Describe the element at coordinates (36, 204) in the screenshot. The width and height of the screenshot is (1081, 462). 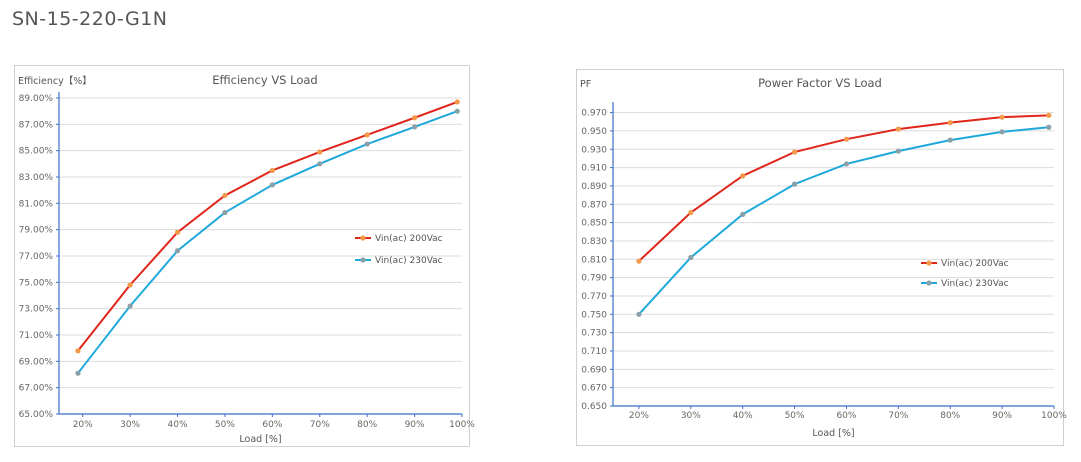
I see `y-tick-label: 81.00%` at that location.